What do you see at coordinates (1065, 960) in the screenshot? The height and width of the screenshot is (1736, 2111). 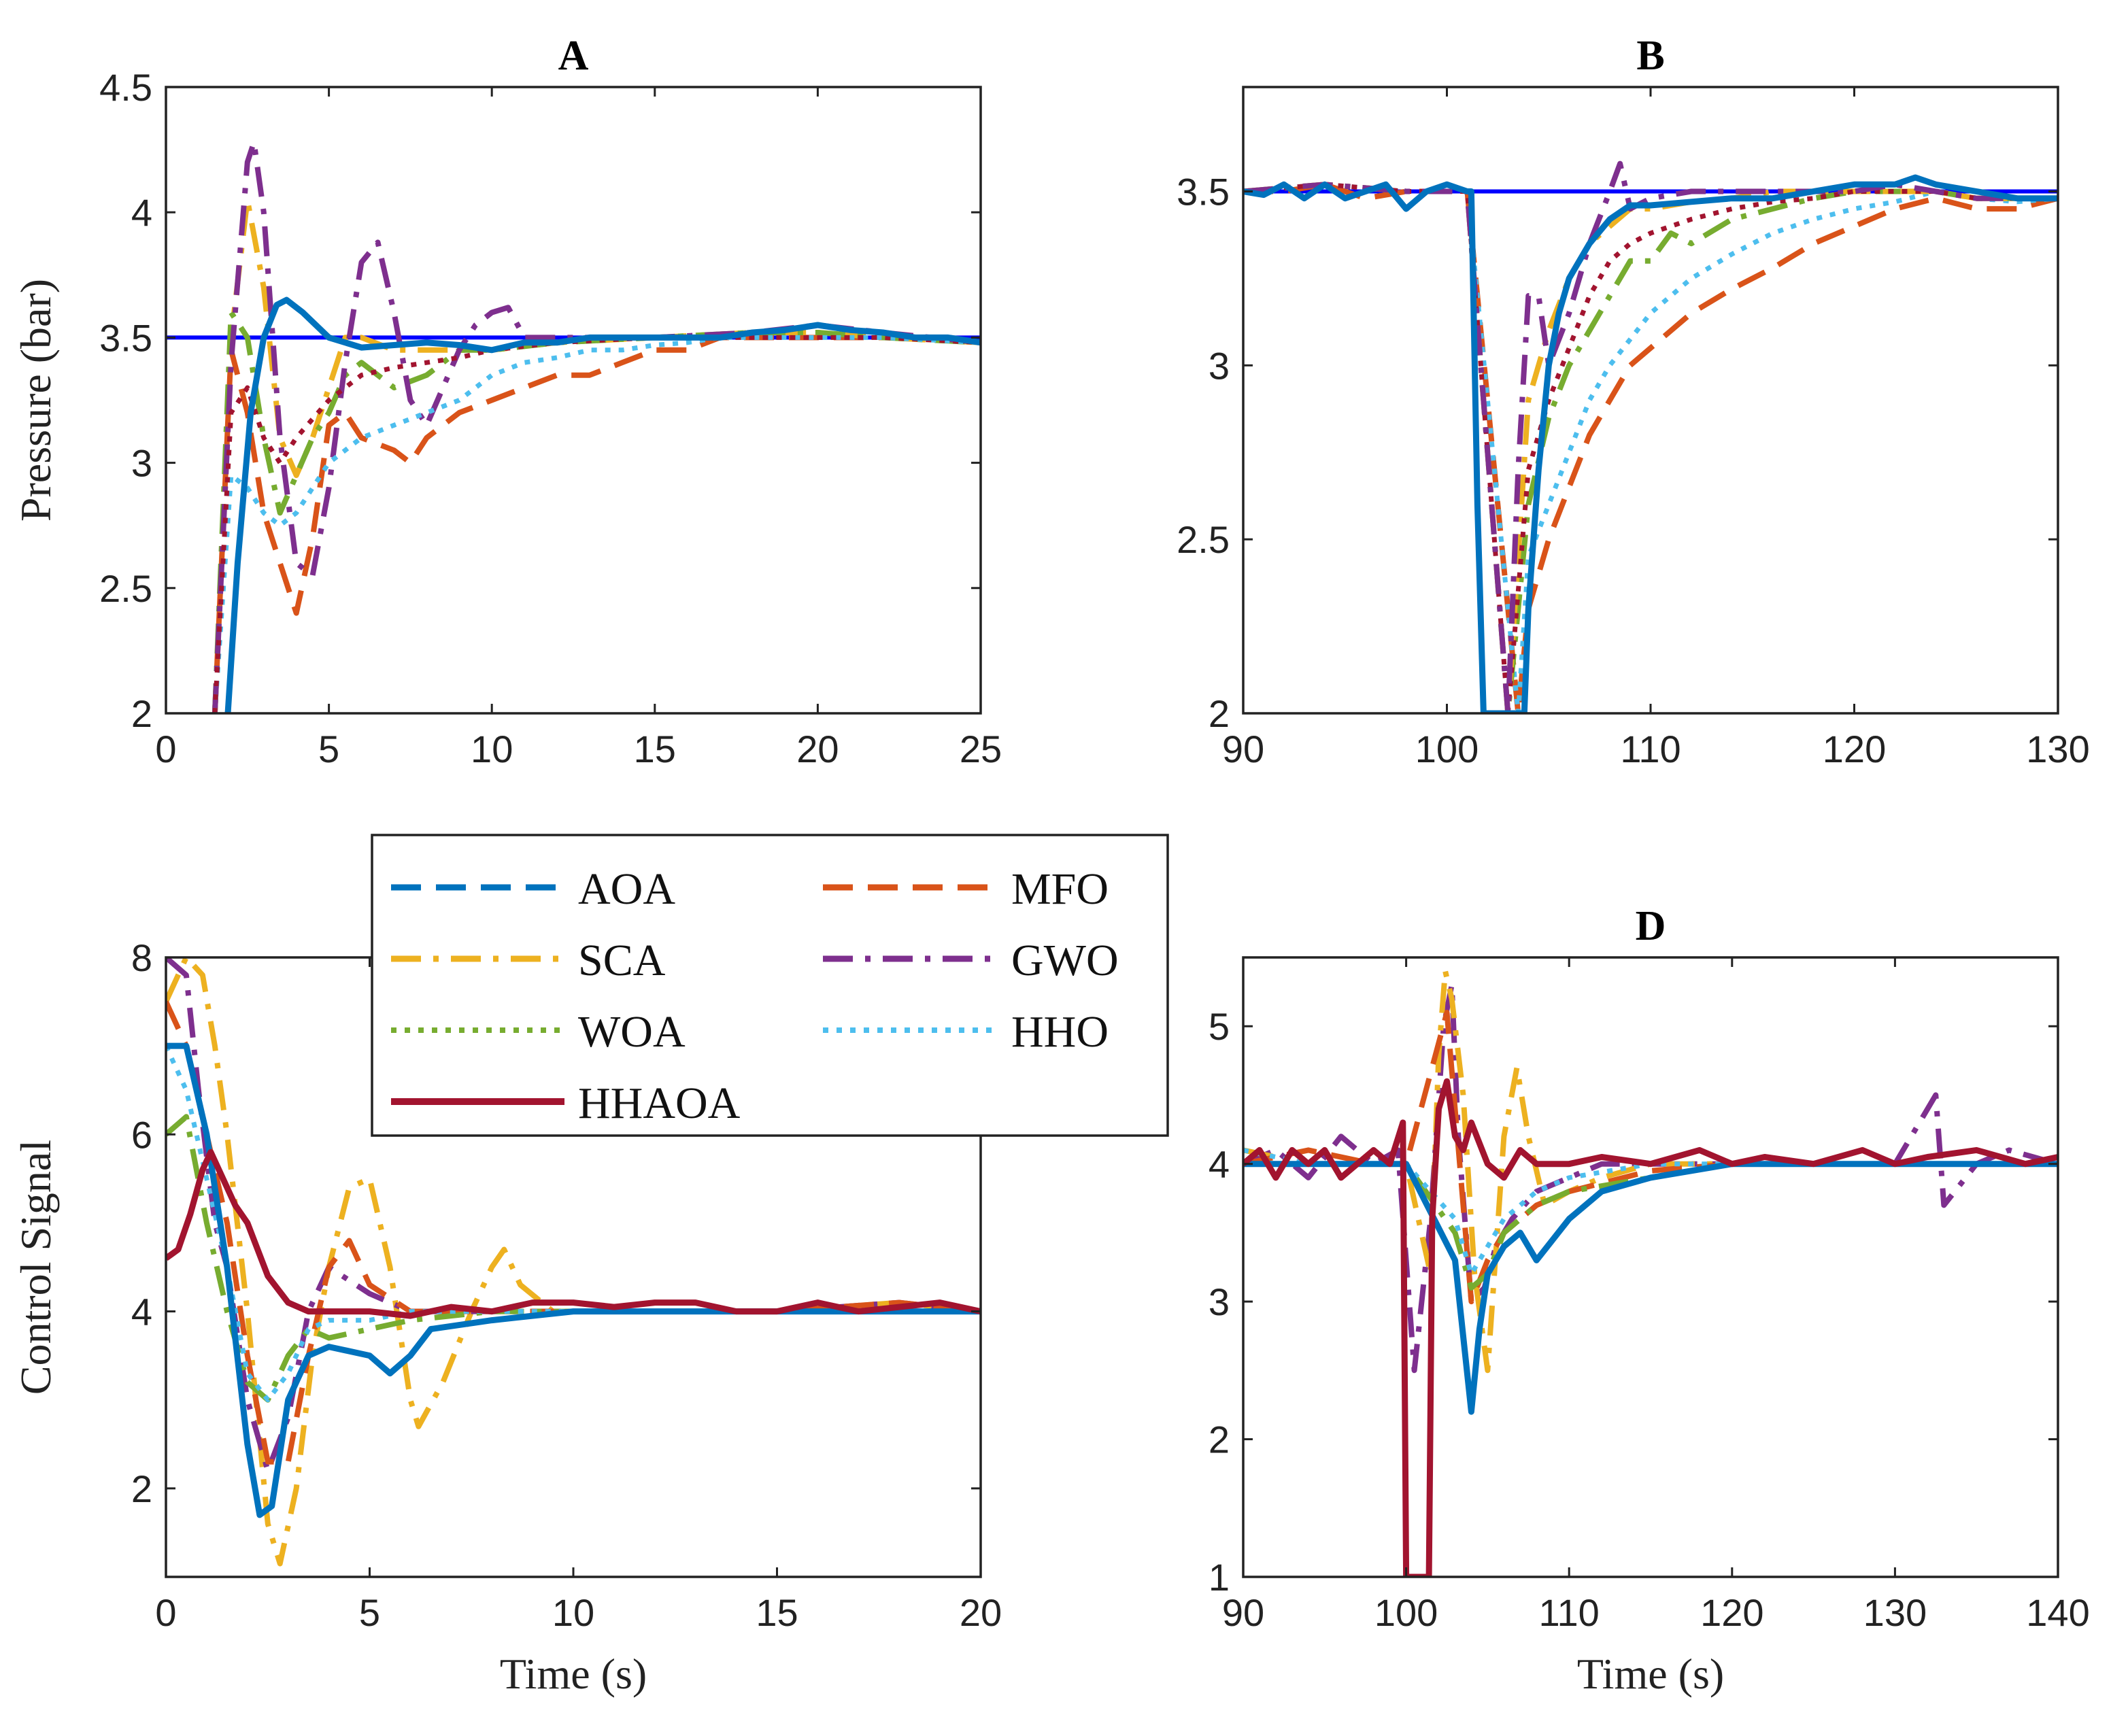 I see `legend-label-gwo: GWO` at bounding box center [1065, 960].